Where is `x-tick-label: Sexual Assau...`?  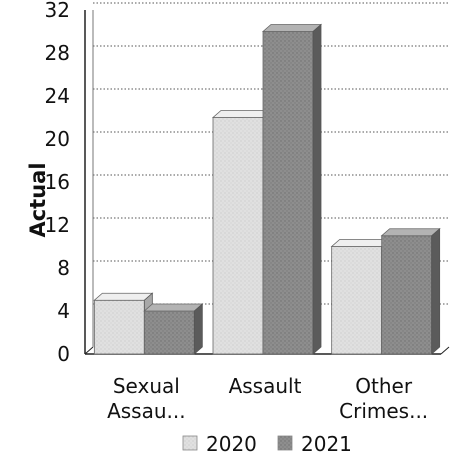 x-tick-label: Sexual Assau... is located at coordinates (146, 398).